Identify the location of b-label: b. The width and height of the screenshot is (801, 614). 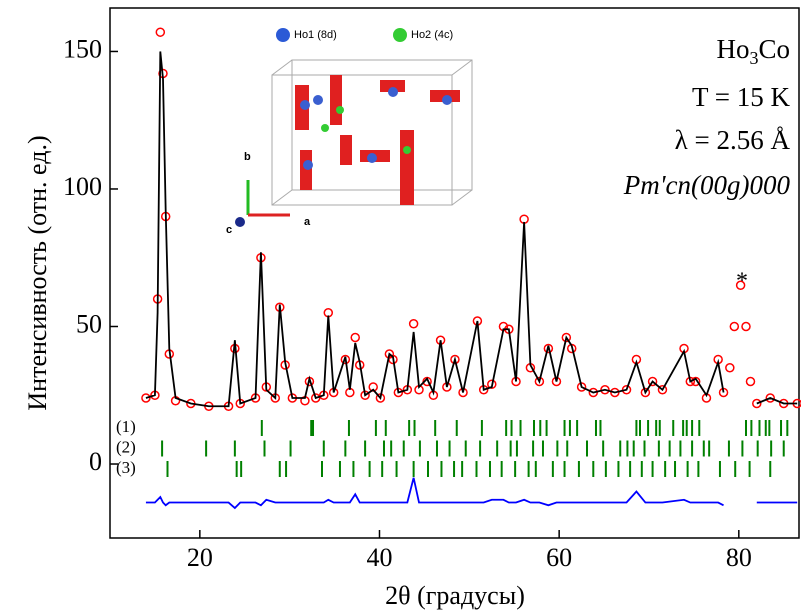
(247, 157).